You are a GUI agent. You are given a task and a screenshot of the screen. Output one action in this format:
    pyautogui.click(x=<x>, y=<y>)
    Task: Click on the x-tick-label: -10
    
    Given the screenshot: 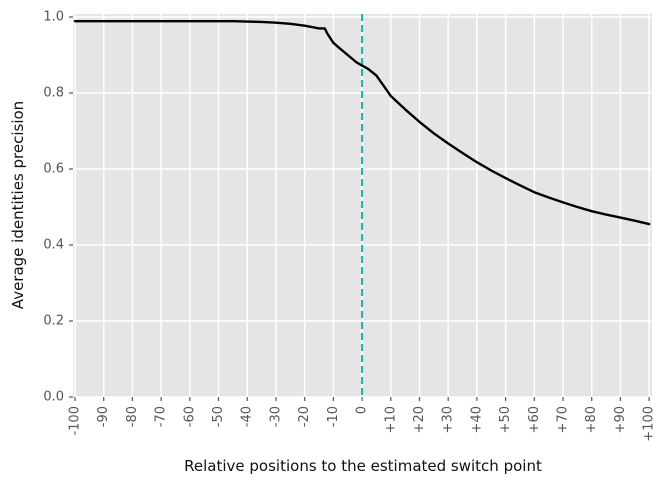 What is the action you would take?
    pyautogui.click(x=333, y=416)
    